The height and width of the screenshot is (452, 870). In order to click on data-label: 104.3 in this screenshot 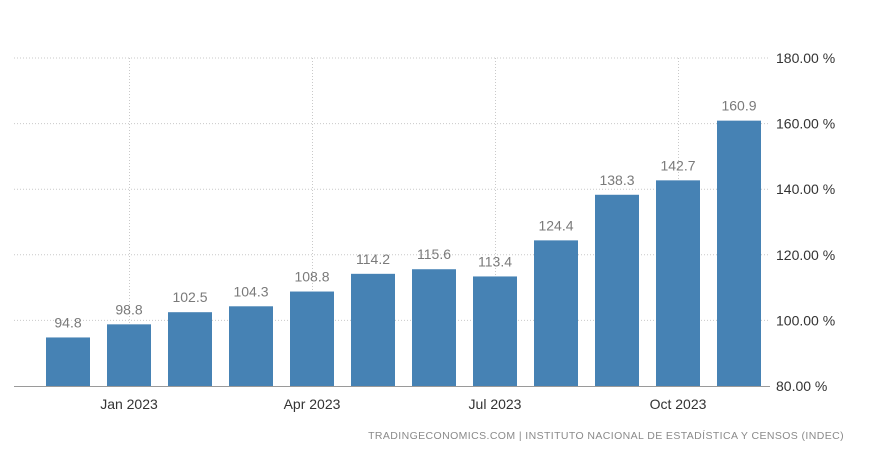, I will do `click(250, 291)`.